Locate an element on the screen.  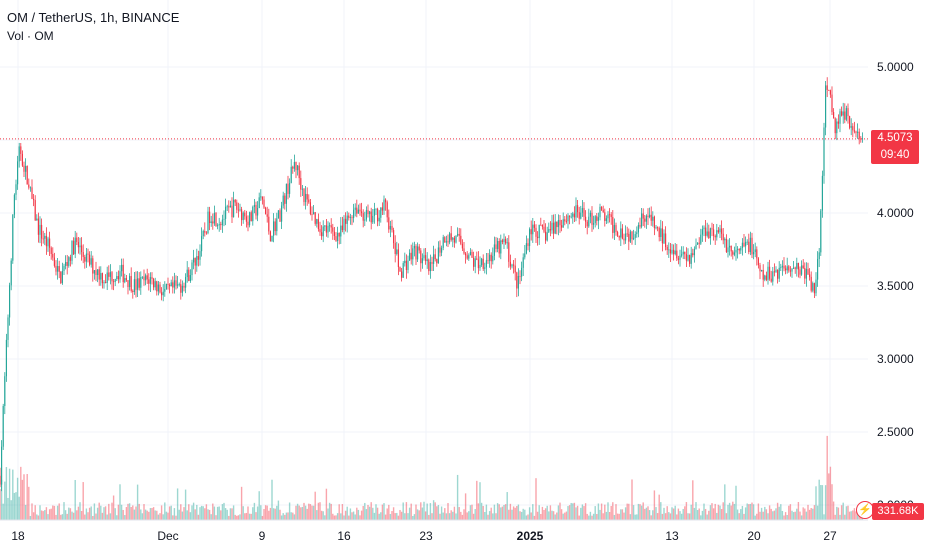
volume-bars is located at coordinates (432, 477).